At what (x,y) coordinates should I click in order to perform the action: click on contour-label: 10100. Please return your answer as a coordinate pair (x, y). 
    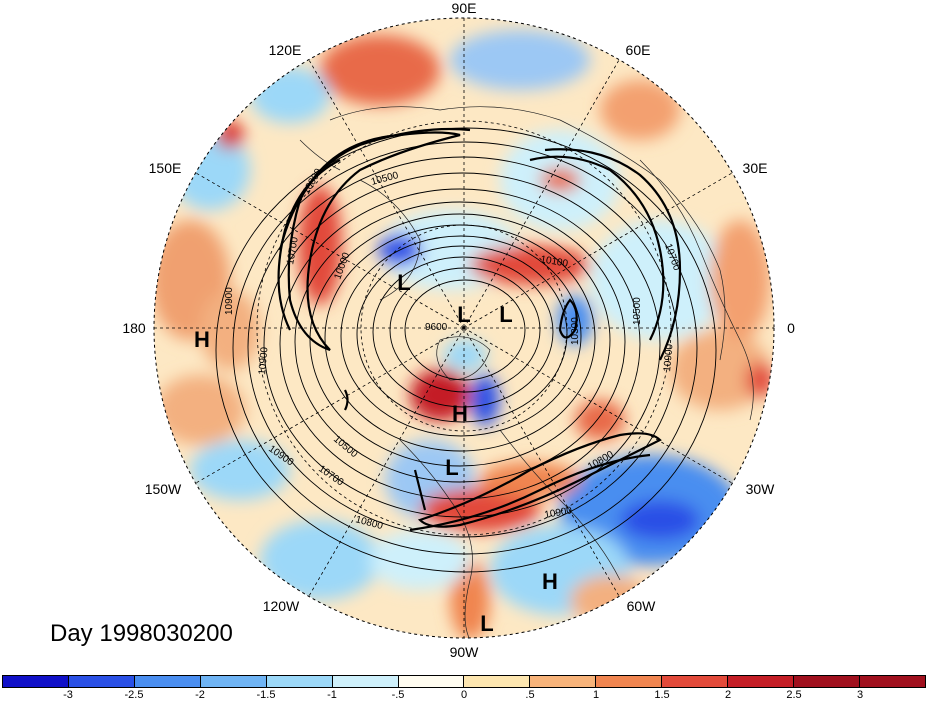
    Looking at the image, I should click on (554, 262).